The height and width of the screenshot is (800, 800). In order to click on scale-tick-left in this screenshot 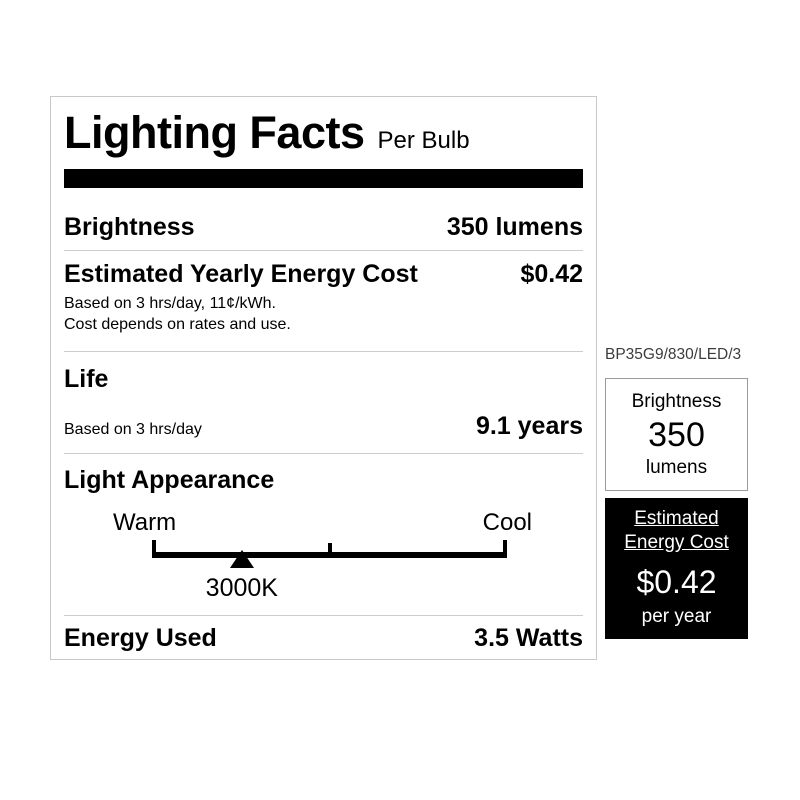, I will do `click(154, 549)`.